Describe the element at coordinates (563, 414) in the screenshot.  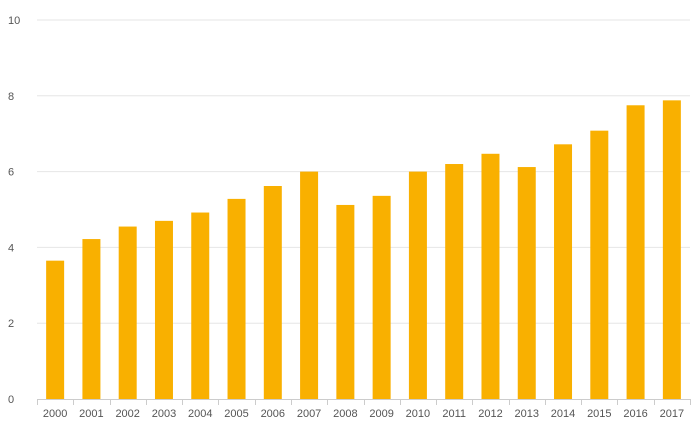
I see `x-tick-label: 2014` at that location.